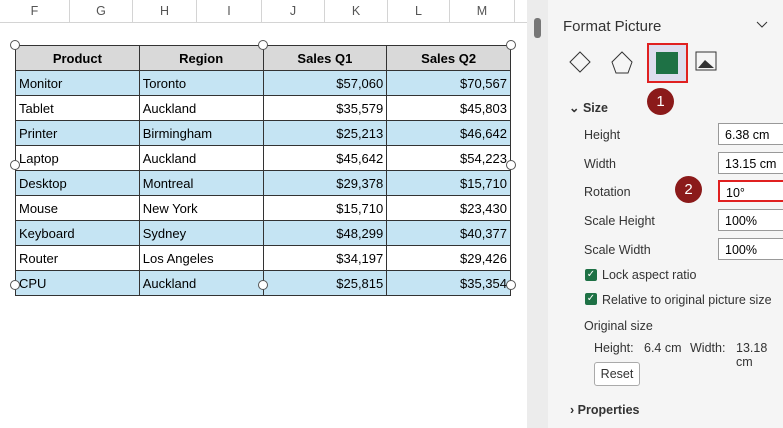 This screenshot has width=783, height=428. I want to click on size-section: ⌄ Size, so click(588, 108).